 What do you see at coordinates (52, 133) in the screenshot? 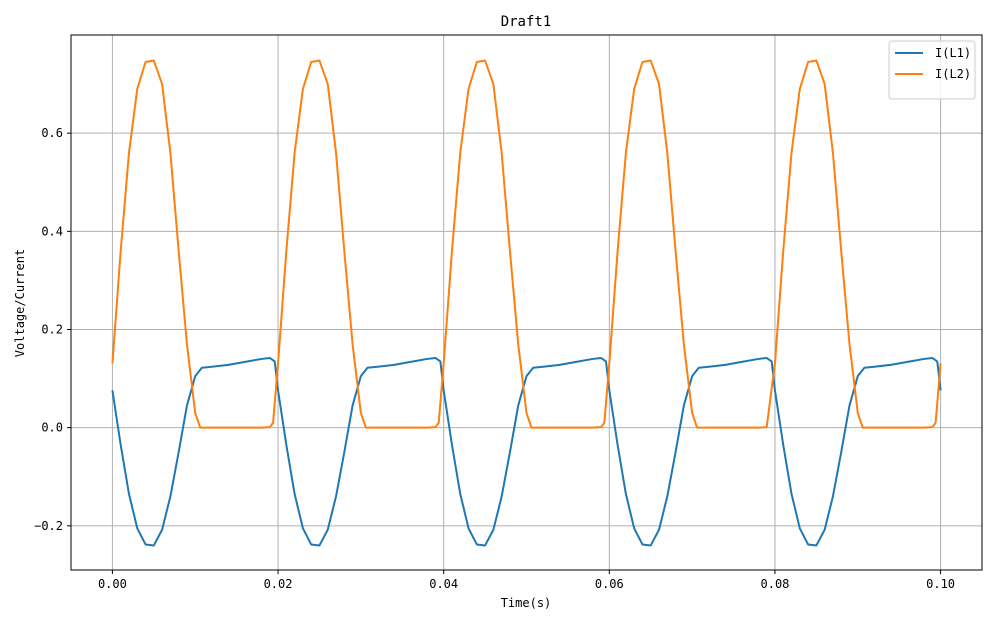
I see `y-tick-label: 0.6` at bounding box center [52, 133].